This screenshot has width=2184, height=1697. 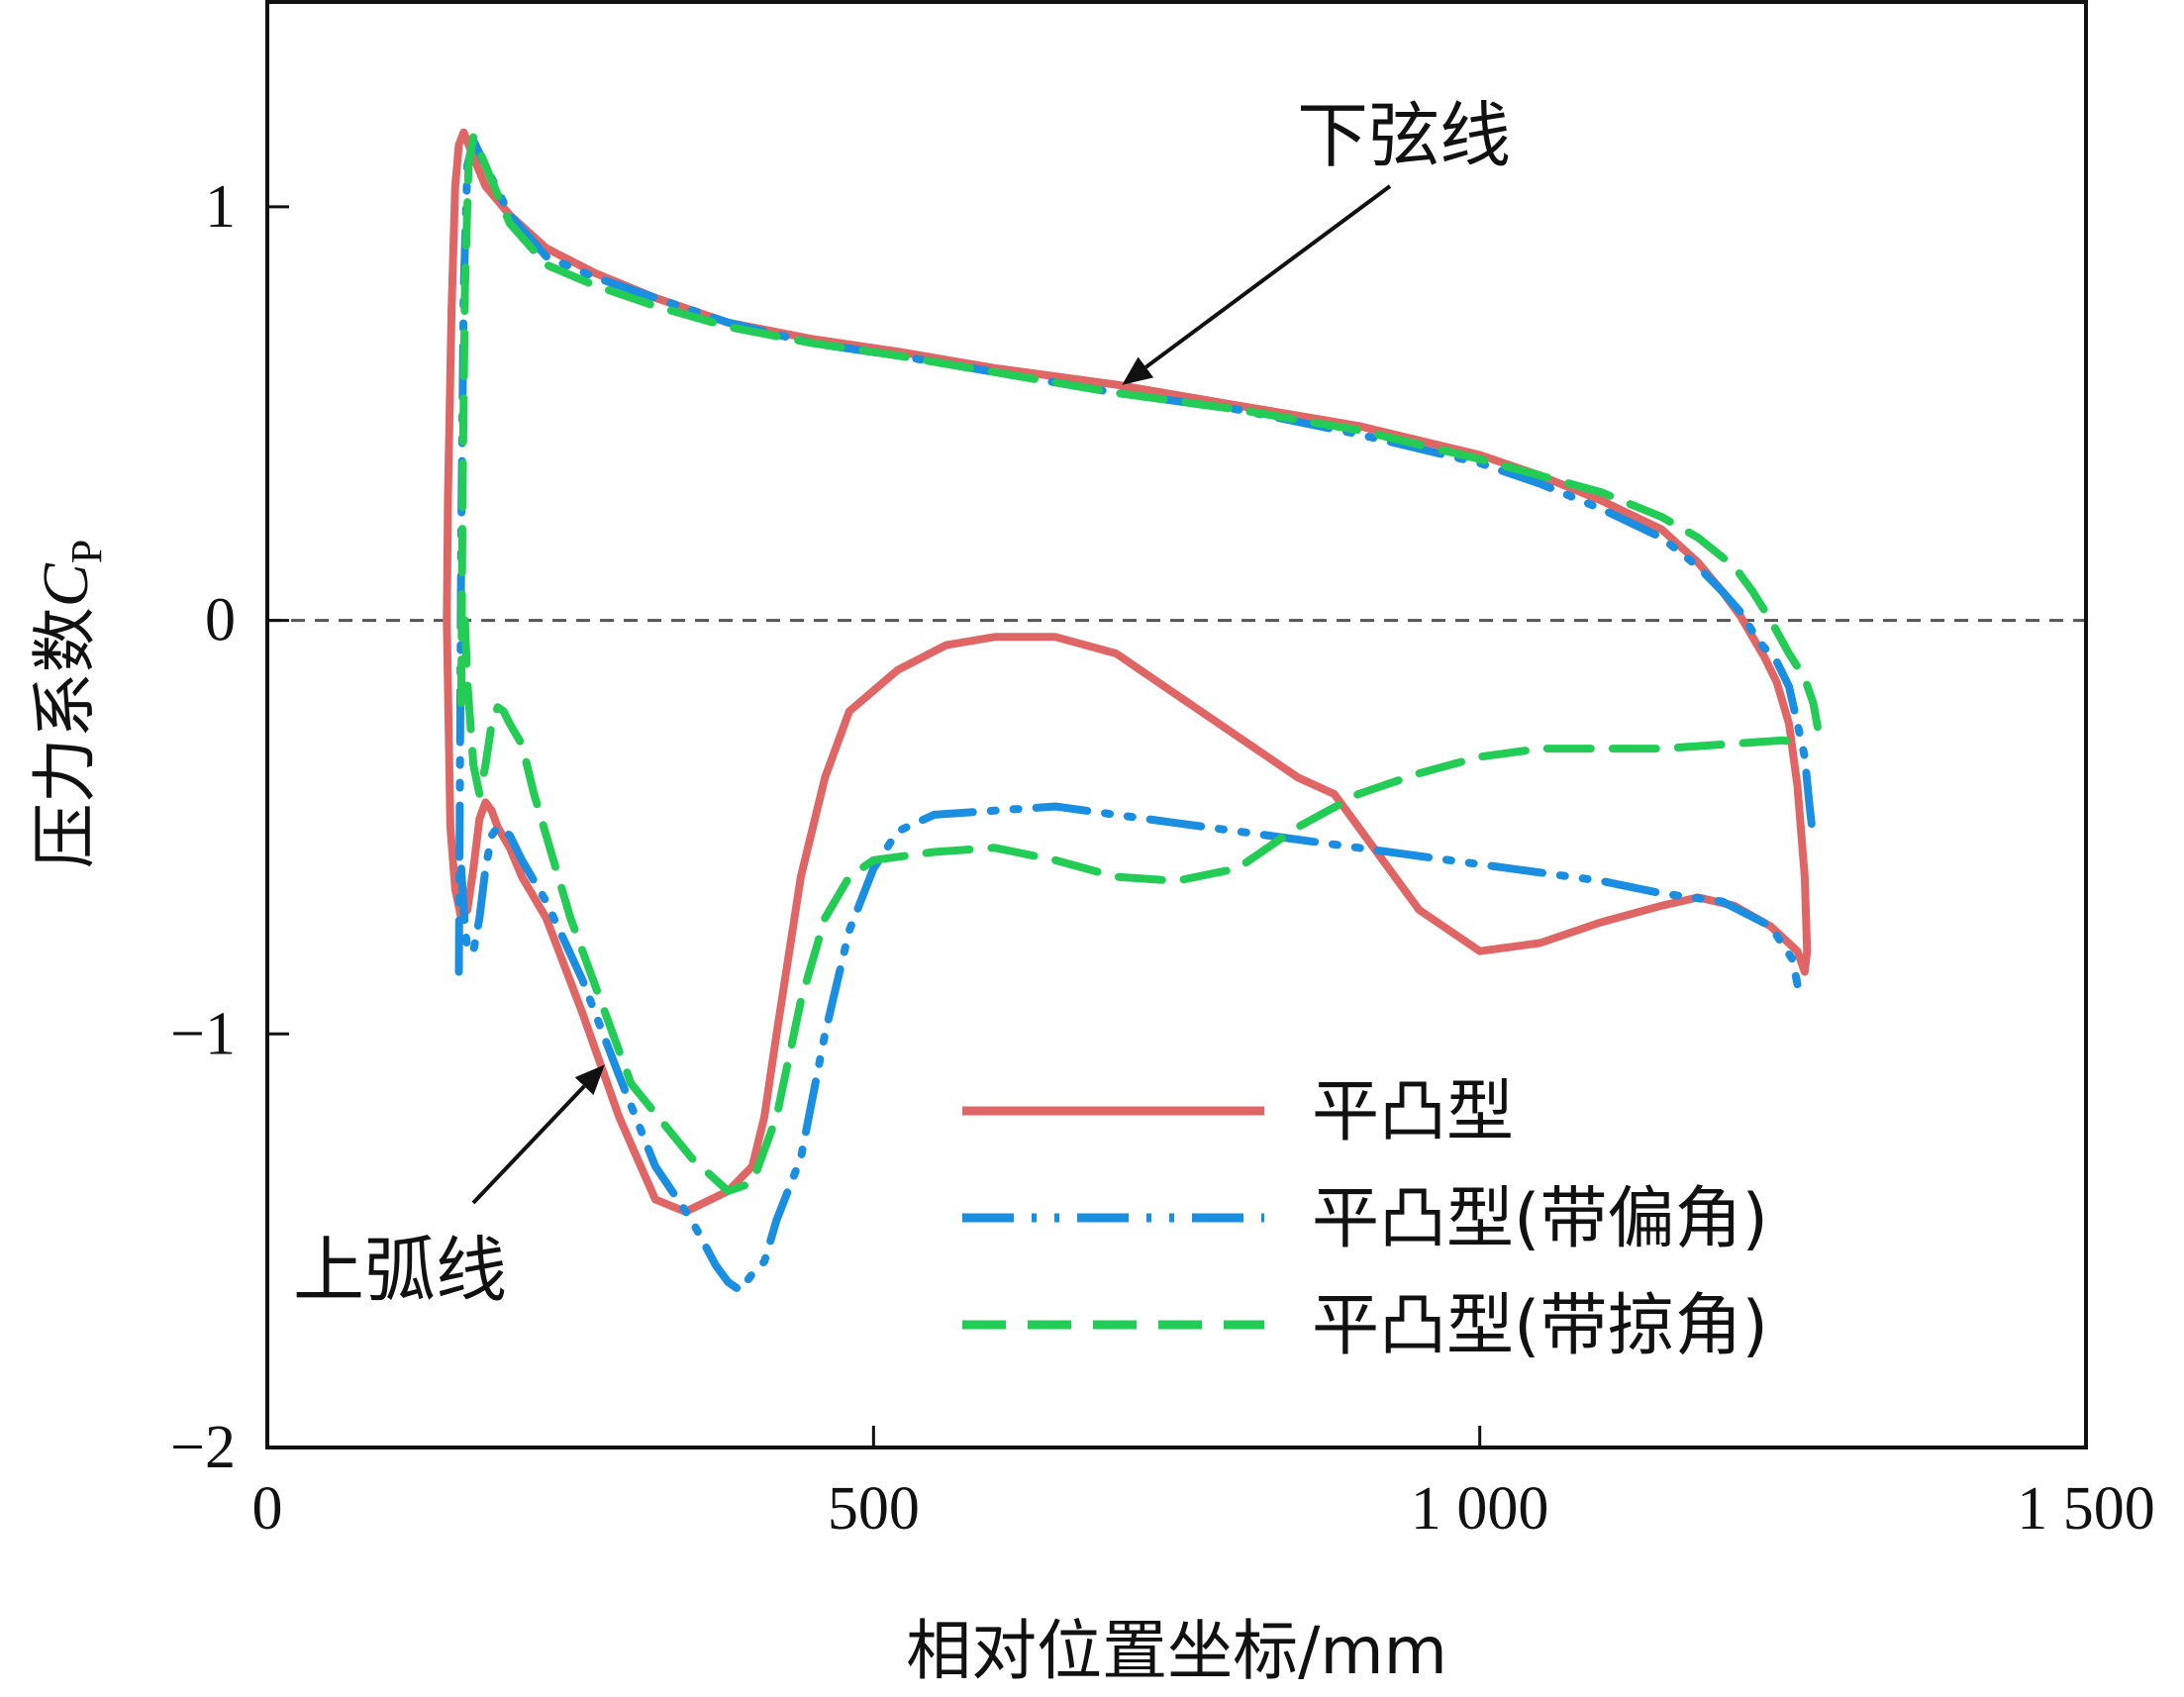 What do you see at coordinates (203, 1033) in the screenshot?
I see `y-tick-label: −1` at bounding box center [203, 1033].